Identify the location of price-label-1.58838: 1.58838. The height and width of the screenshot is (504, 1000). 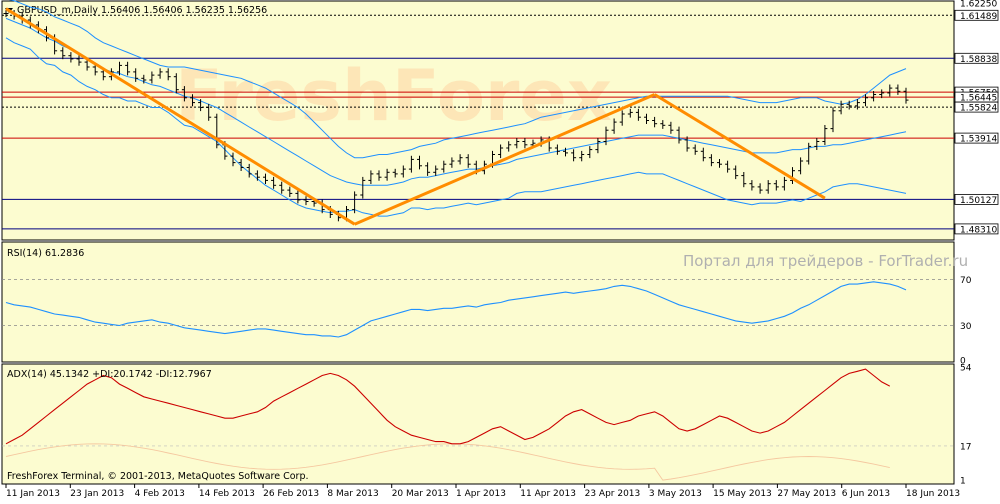
(978, 60).